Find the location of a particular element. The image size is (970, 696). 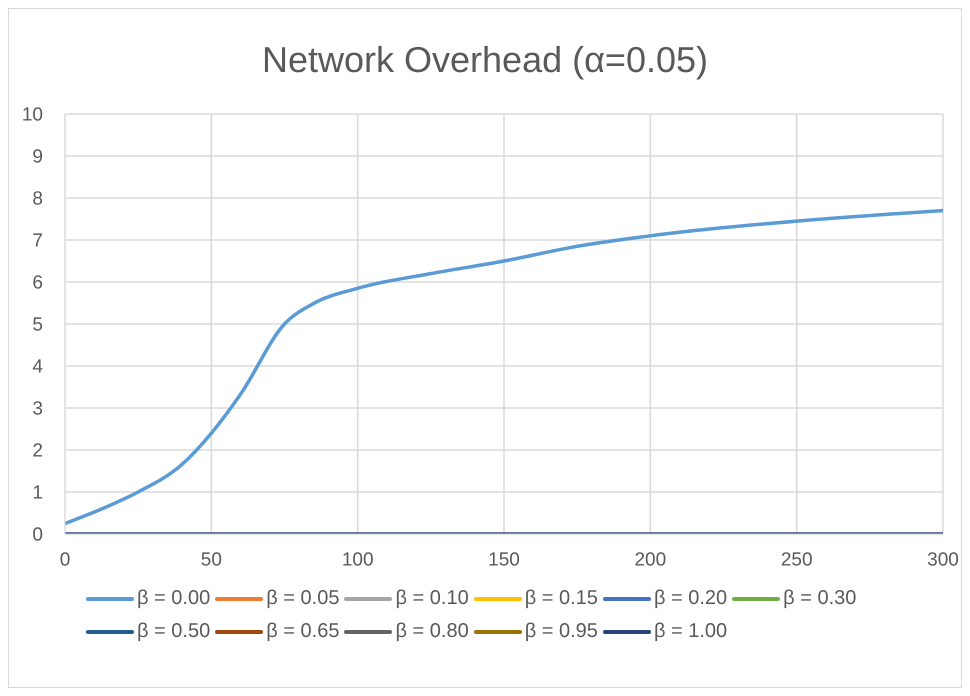

legend-label: β = 1.00 is located at coordinates (691, 631).